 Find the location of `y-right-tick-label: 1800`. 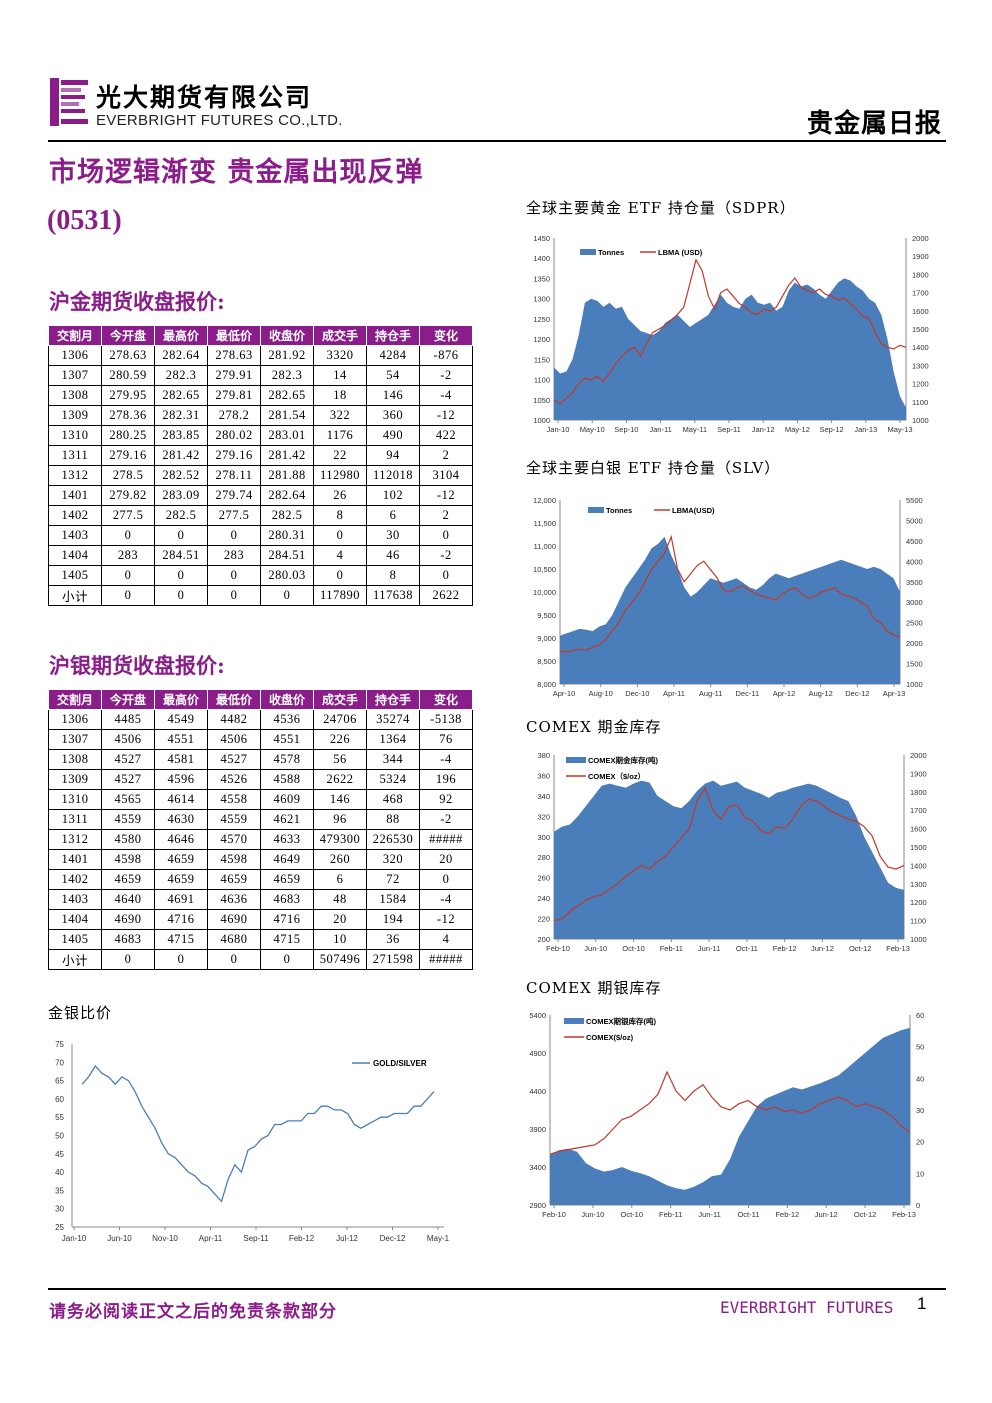

y-right-tick-label: 1800 is located at coordinates (920, 274).